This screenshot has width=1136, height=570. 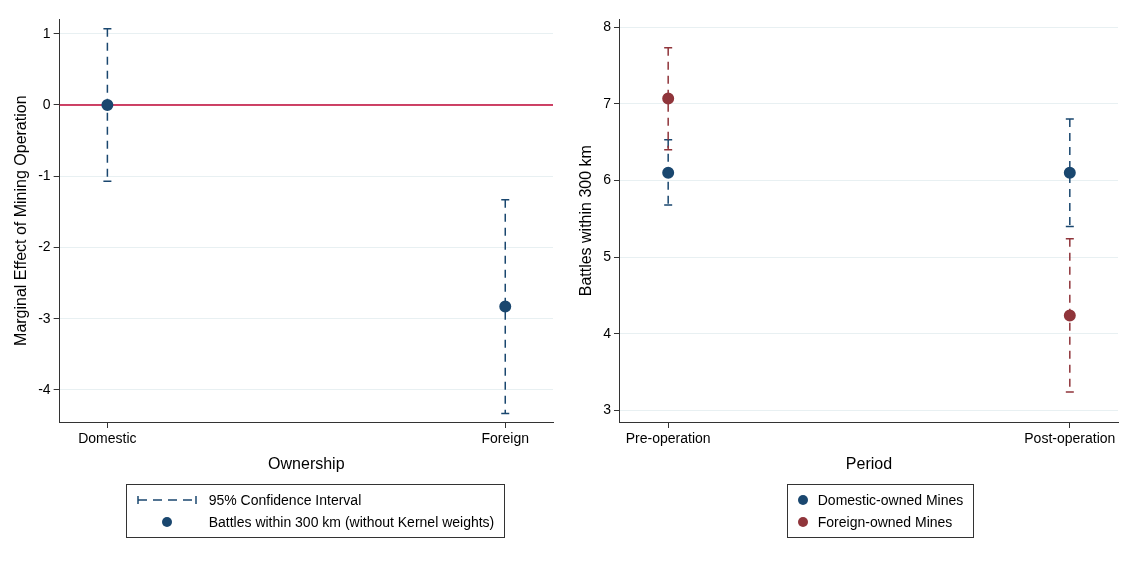 What do you see at coordinates (21, 220) in the screenshot?
I see `y-axis-title: Marginal Effect of Mining Operation` at bounding box center [21, 220].